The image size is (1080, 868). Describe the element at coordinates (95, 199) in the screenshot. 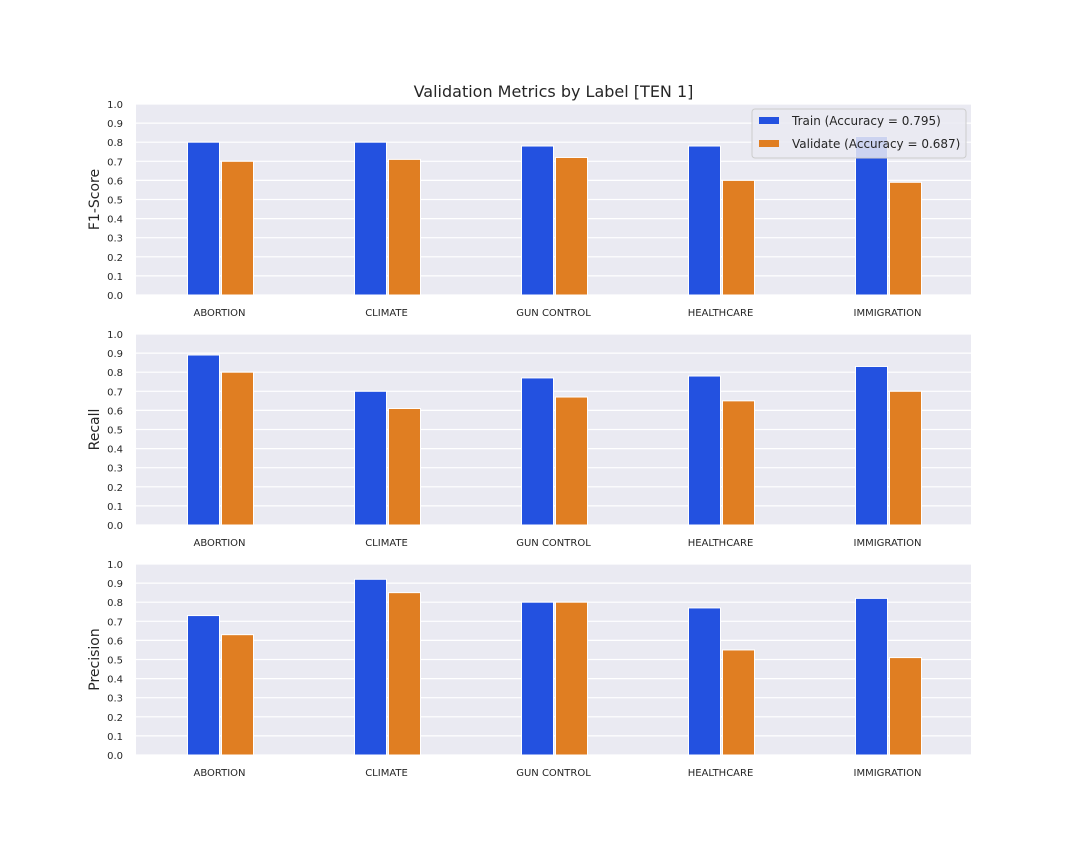

I see `y-axis-label: F1-Score` at that location.